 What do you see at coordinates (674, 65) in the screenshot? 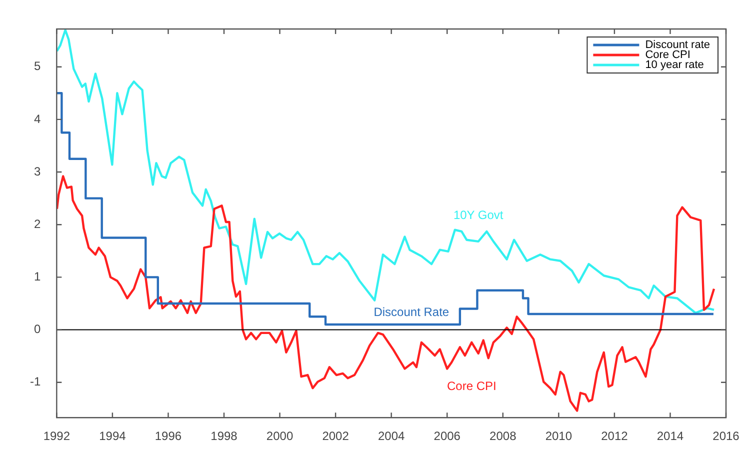
I see `legend-label: 10 year rate` at bounding box center [674, 65].